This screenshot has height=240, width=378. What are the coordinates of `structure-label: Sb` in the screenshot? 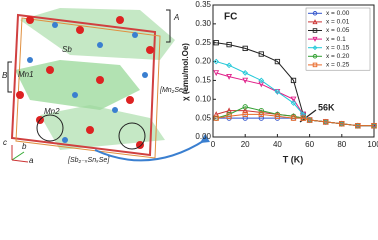 It's located at (67, 49).